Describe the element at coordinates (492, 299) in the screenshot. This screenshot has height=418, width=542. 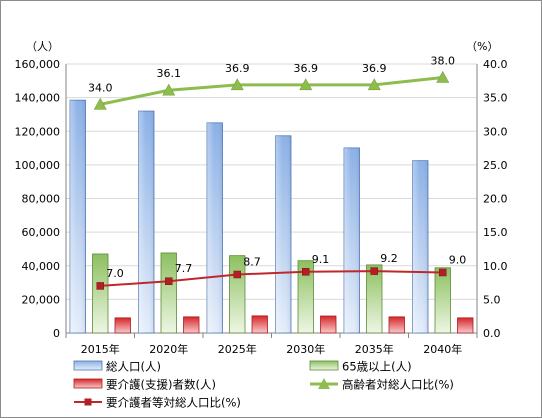
I see `y-right-tick-label: 5.0` at that location.